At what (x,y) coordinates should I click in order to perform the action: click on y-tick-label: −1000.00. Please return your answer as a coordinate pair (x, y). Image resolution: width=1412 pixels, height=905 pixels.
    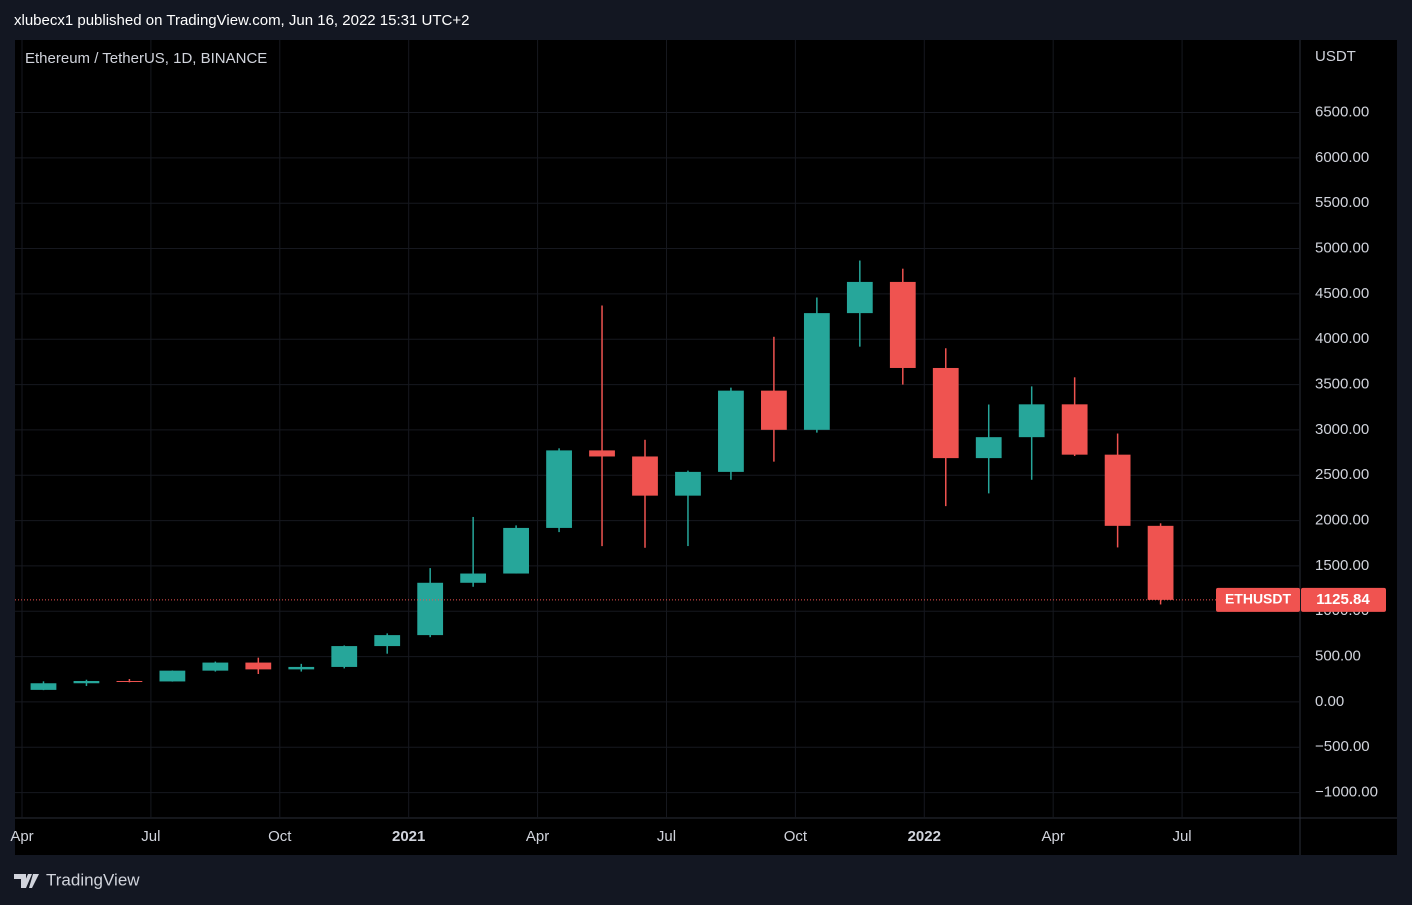
    Looking at the image, I should click on (1346, 792).